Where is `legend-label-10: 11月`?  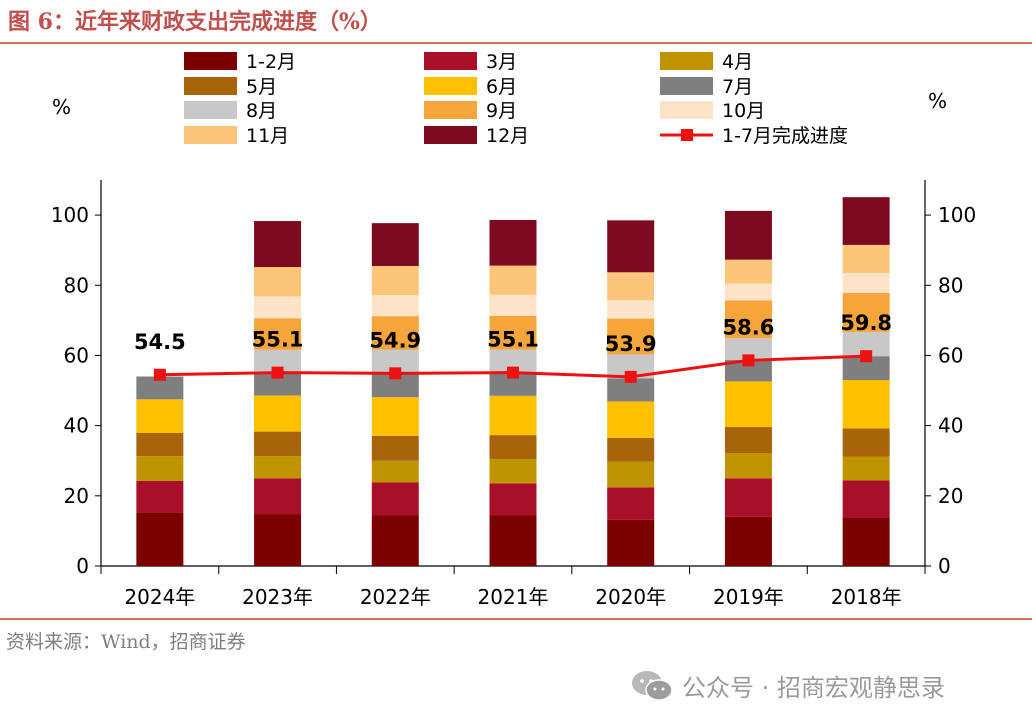
legend-label-10: 11月 is located at coordinates (267, 136).